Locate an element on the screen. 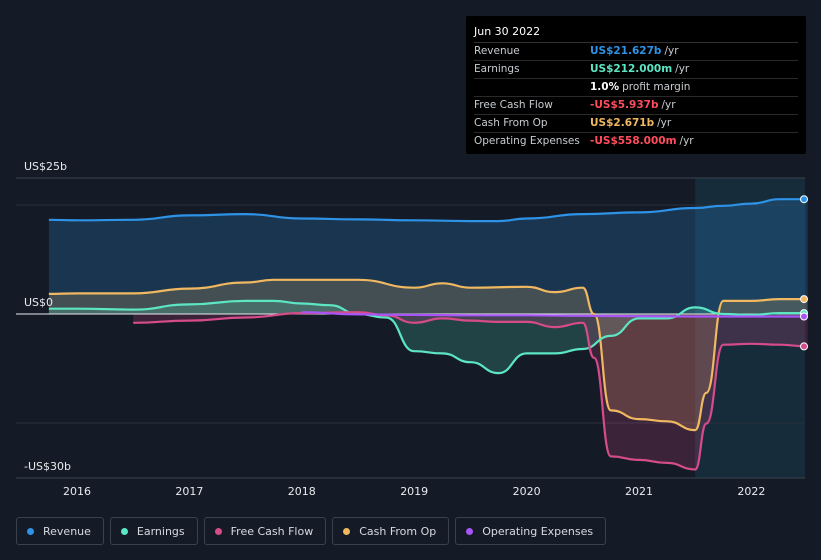 The width and height of the screenshot is (821, 560). legend-free-cash-flow-button: Free Cash Flow is located at coordinates (265, 531).